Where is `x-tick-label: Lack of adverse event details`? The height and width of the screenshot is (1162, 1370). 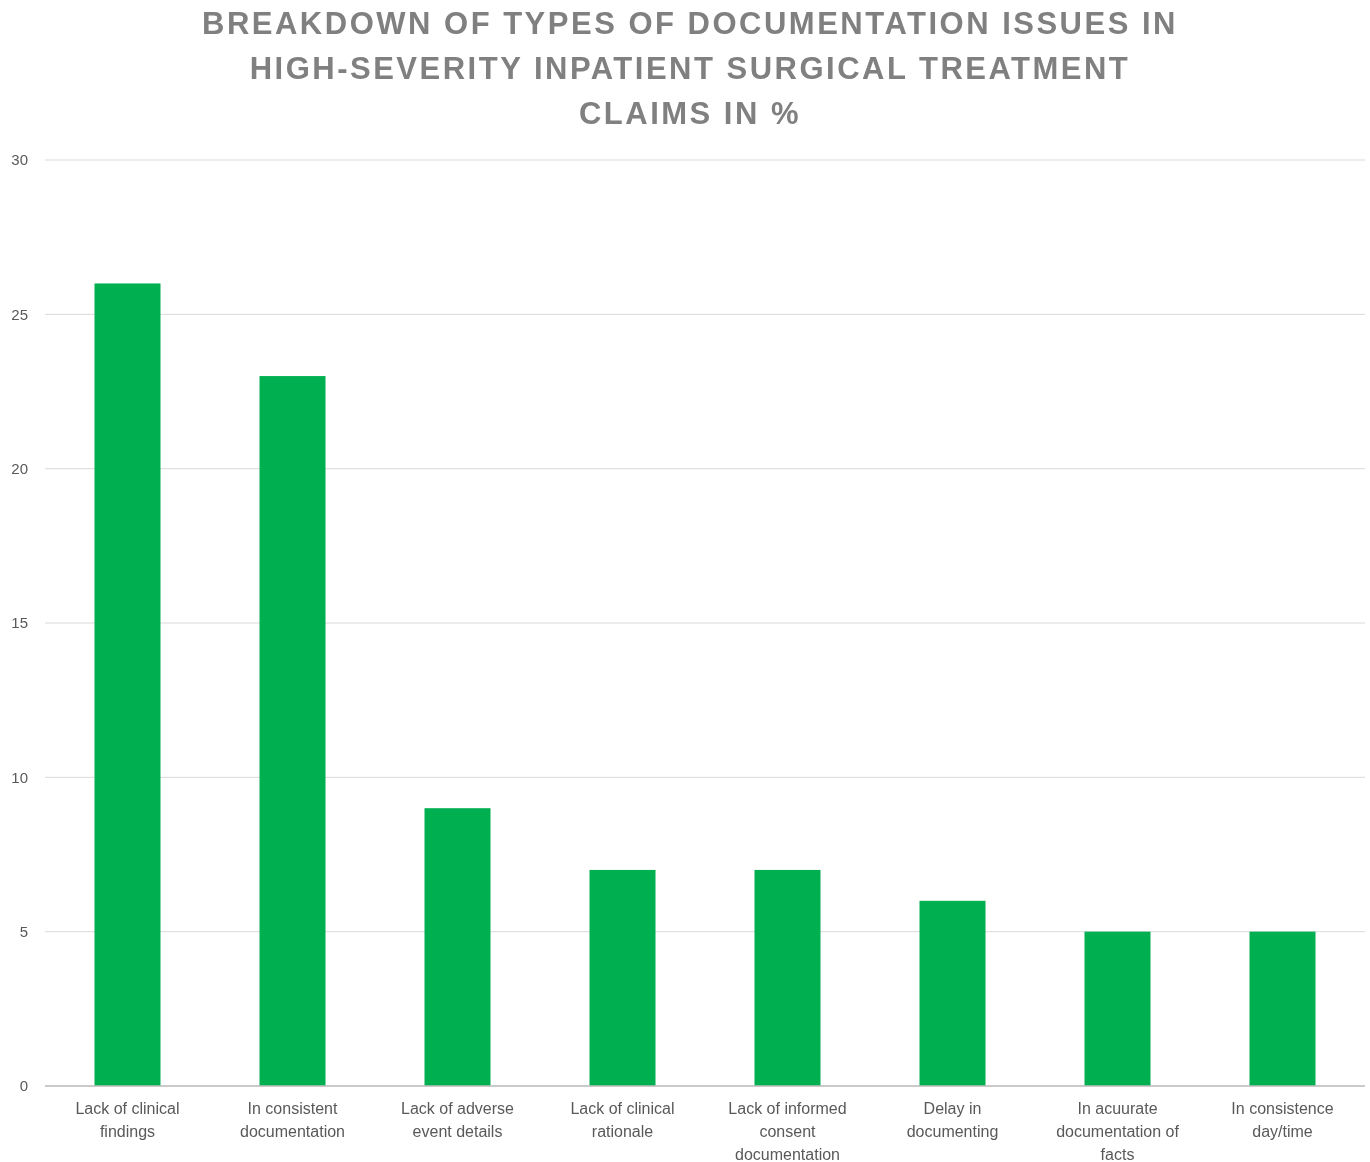
x-tick-label: Lack of adverse event details is located at coordinates (458, 1120).